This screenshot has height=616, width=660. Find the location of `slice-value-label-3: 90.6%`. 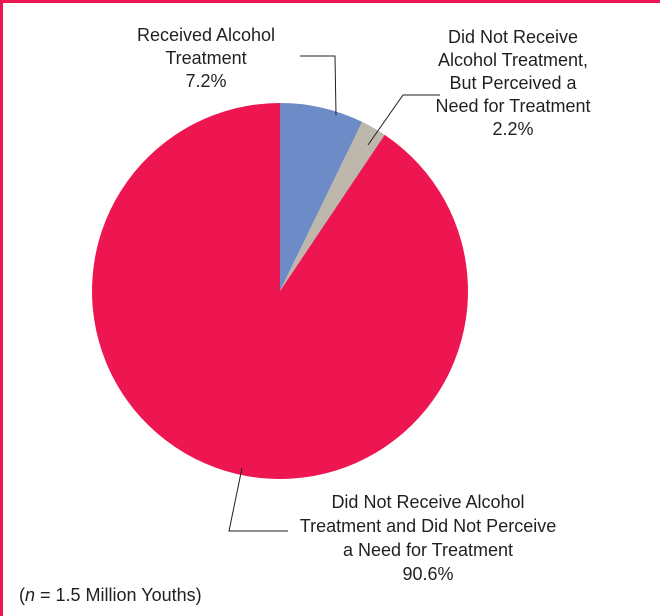

slice-value-label-3: 90.6% is located at coordinates (427, 574).